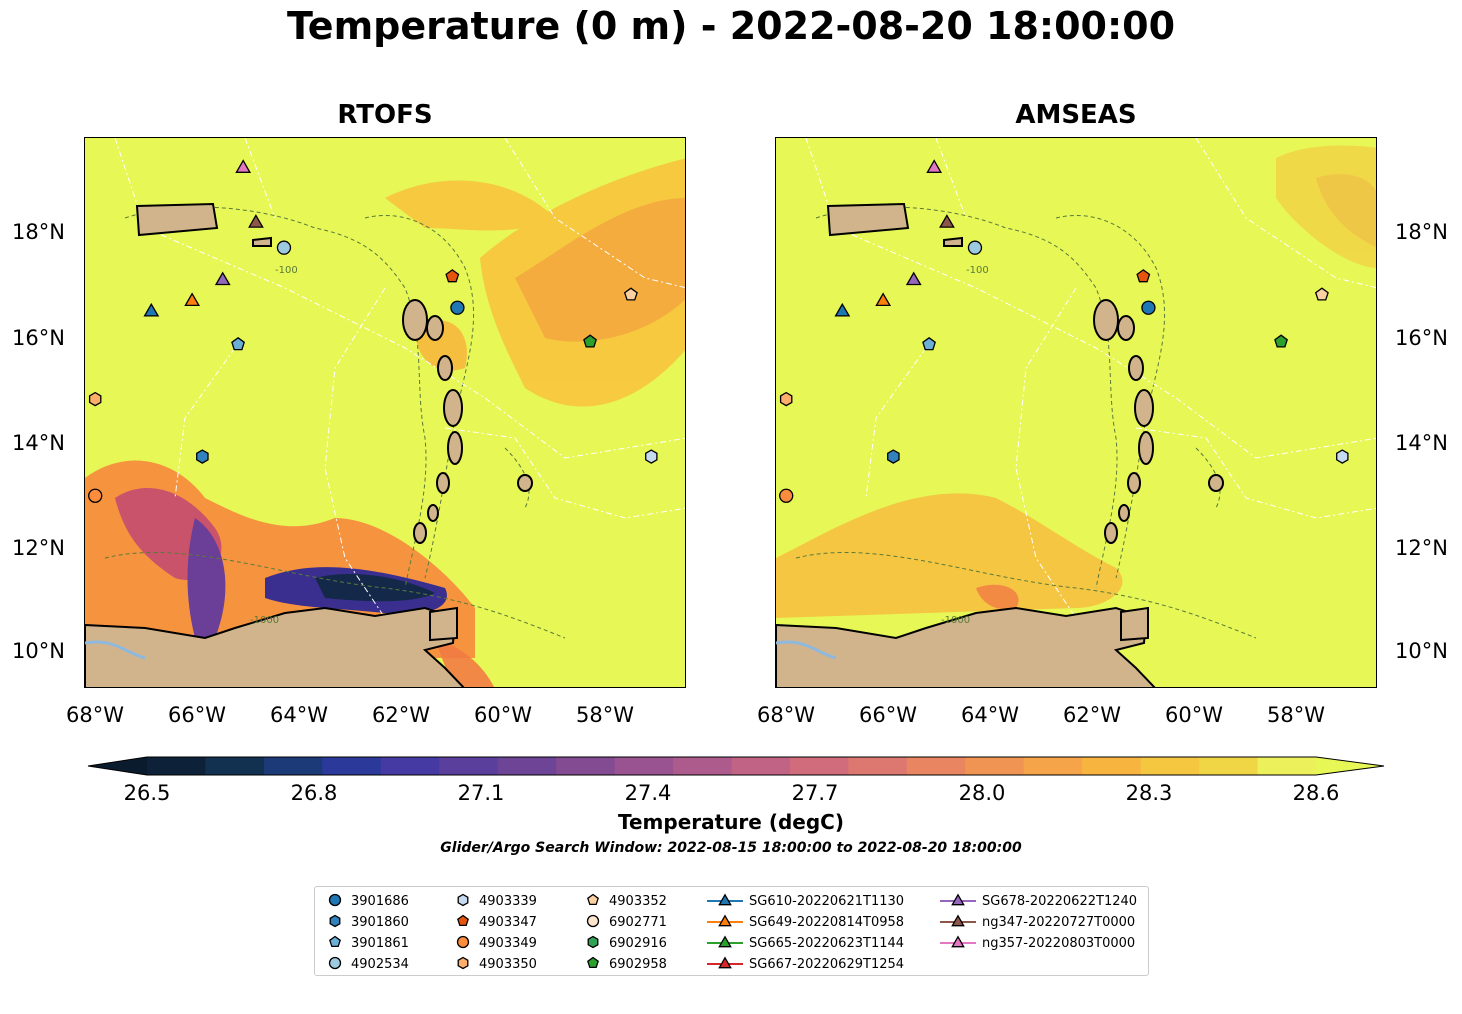  Describe the element at coordinates (1316, 793) in the screenshot. I see `colorbar-tick: 28.6` at that location.